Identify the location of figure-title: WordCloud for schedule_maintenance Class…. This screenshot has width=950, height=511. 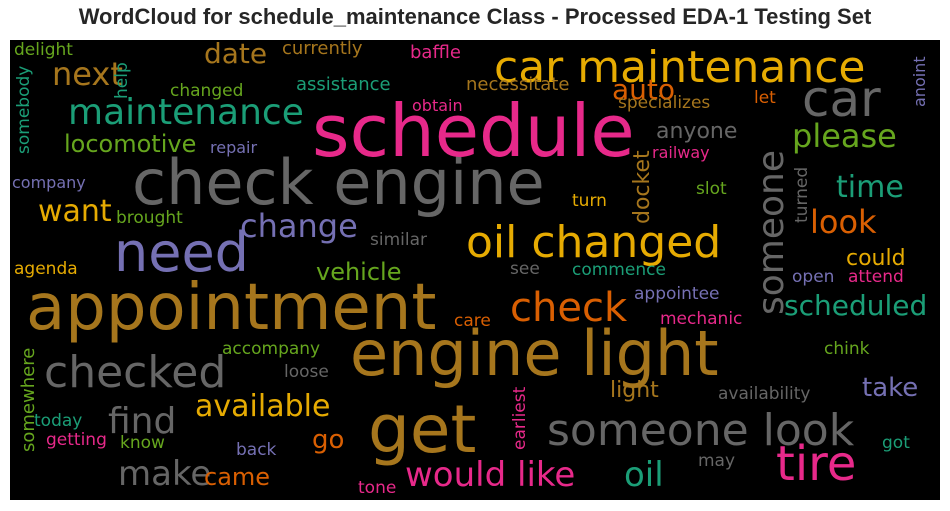
(475, 16).